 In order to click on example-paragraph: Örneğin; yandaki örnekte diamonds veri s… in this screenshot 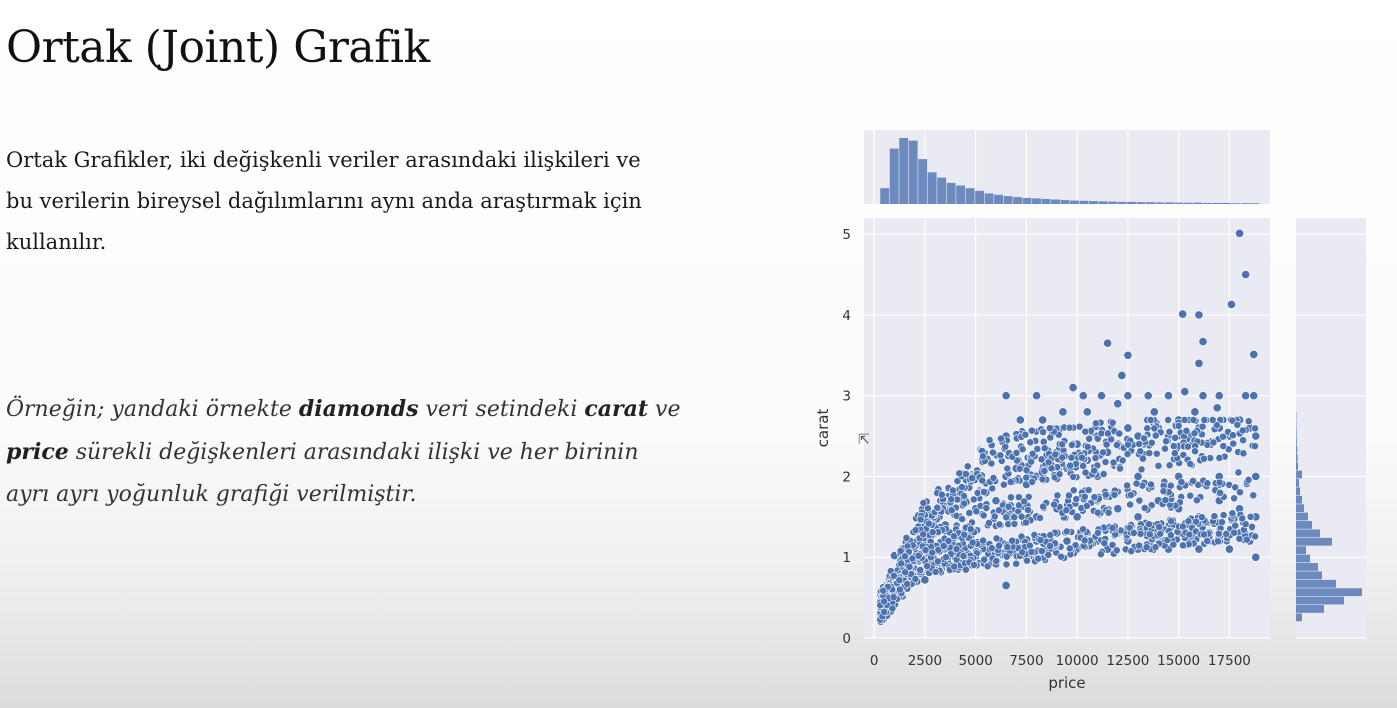, I will do `click(346, 452)`.